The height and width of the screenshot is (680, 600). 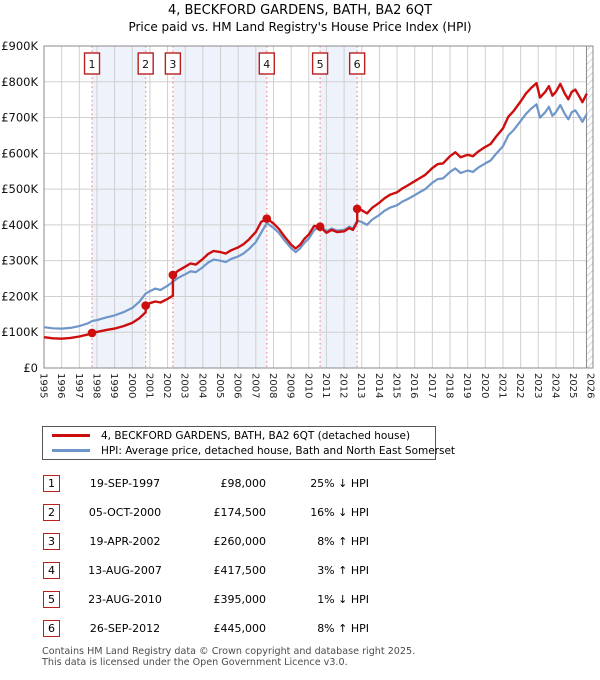 What do you see at coordinates (19, 225) in the screenshot?
I see `y-tick-label: £400K` at bounding box center [19, 225].